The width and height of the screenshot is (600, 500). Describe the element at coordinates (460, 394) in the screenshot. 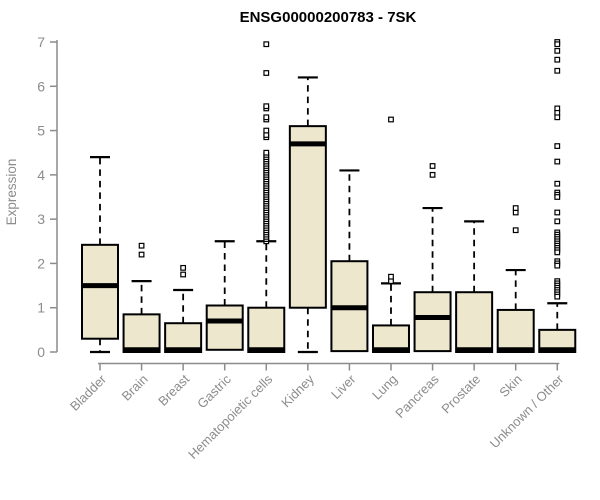

I see `x-axis-category-label: Prostate` at that location.